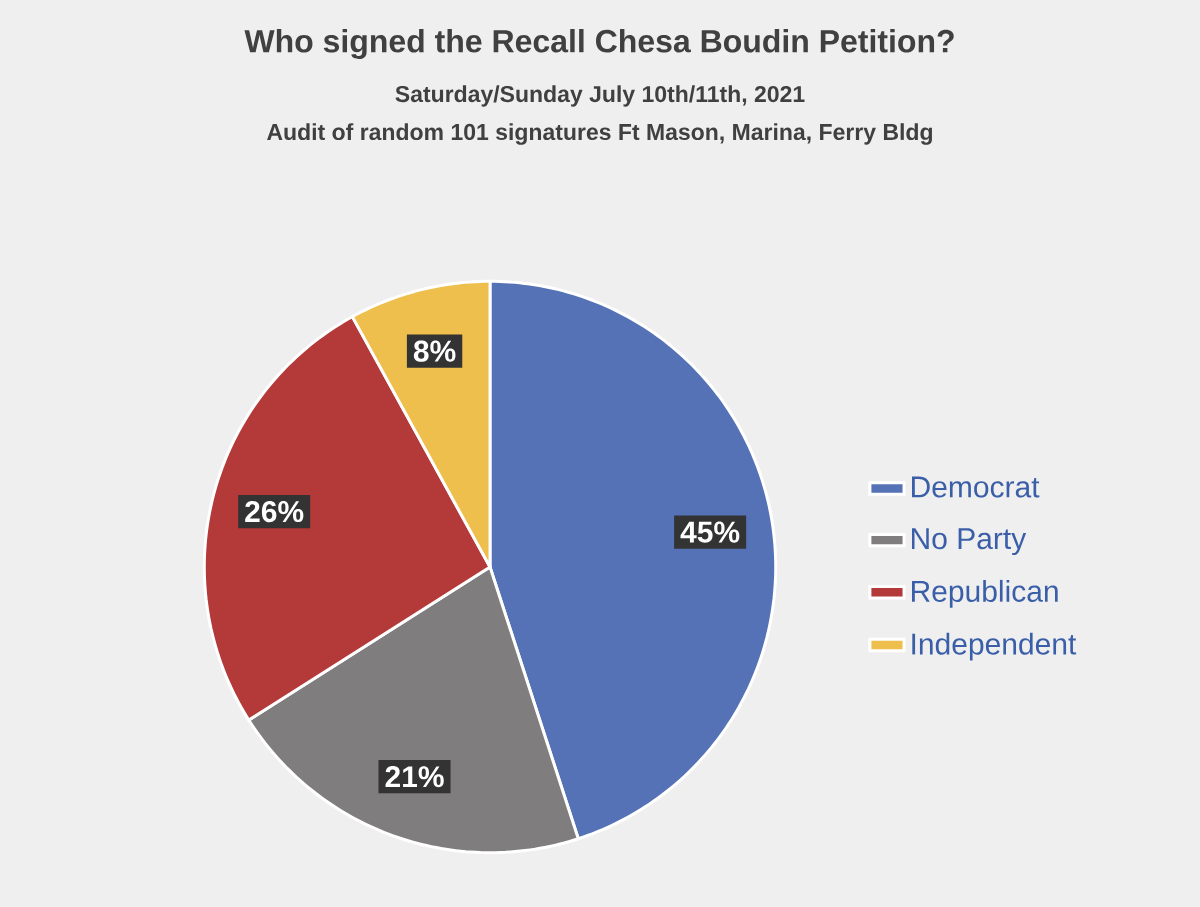 Image resolution: width=1200 pixels, height=907 pixels. I want to click on text: Audit of random 101 signatures Ft Mason, Marina, Ferry Bldg, so click(599, 134).